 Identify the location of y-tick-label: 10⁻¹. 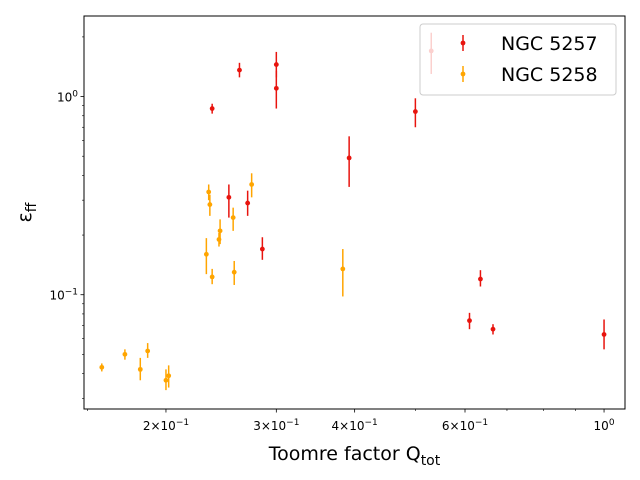
(63, 295).